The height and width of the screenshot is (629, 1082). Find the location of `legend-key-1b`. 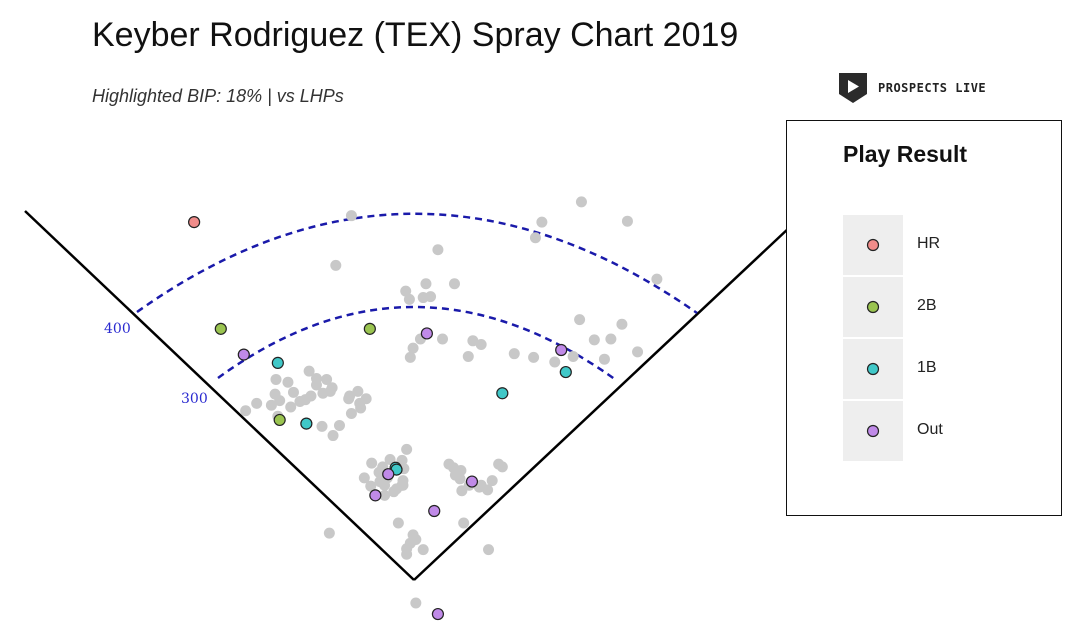

legend-key-1b is located at coordinates (873, 369).